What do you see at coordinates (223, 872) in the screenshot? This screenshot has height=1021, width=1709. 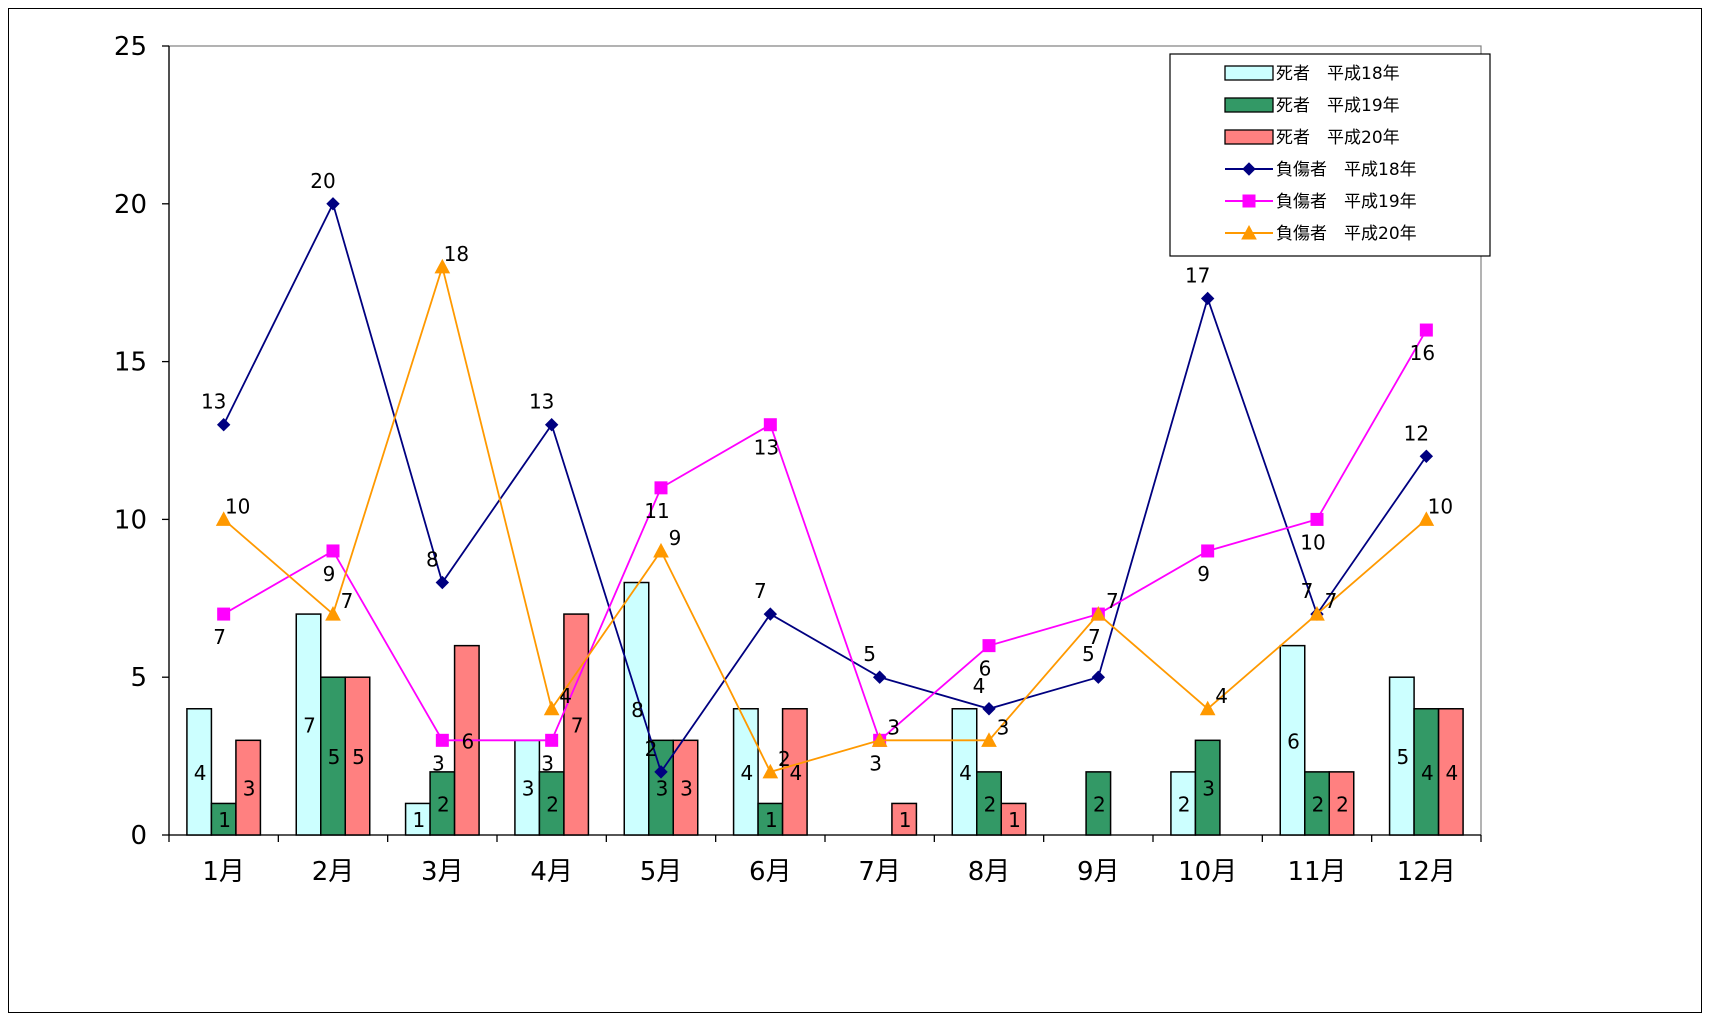 I see `x-tick-label: 1月` at bounding box center [223, 872].